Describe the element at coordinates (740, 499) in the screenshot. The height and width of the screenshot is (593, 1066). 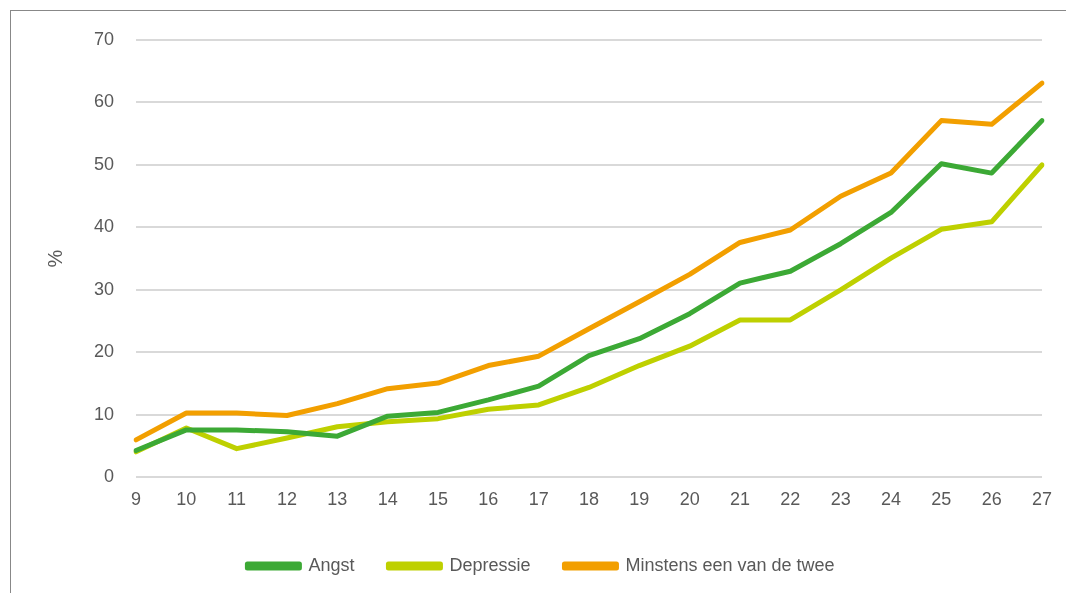
I see `x-tick-label: 21` at that location.